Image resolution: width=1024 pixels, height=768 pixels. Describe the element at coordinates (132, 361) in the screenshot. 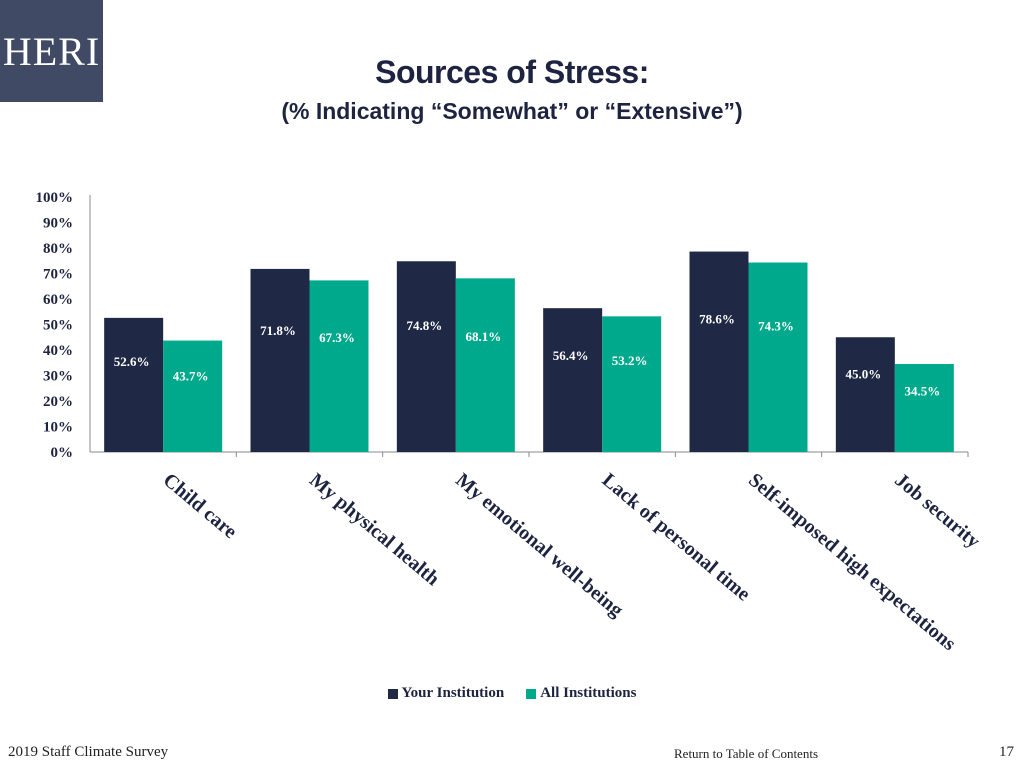

I see `data-label: 52.6%` at that location.